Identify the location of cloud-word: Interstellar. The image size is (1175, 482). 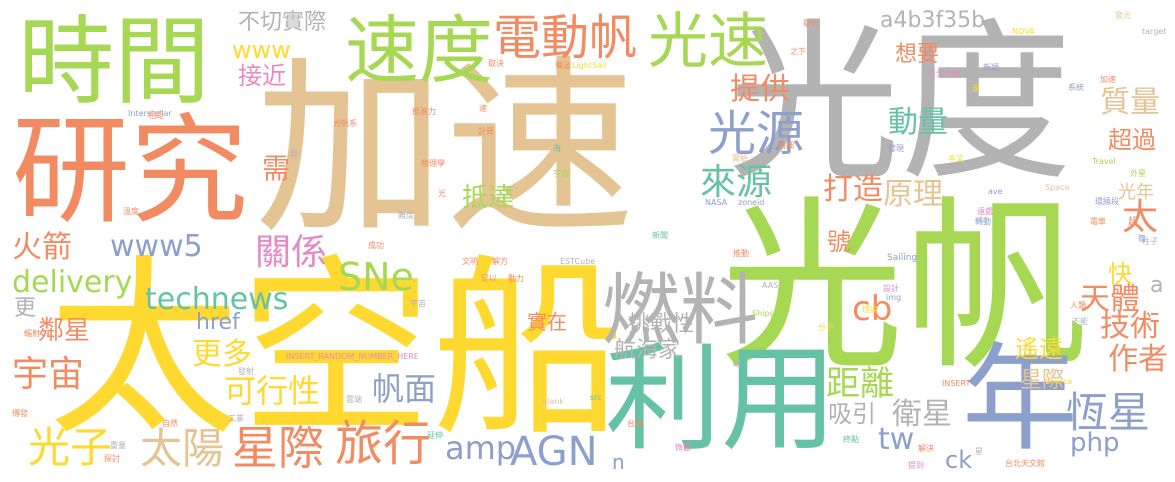
(150, 113).